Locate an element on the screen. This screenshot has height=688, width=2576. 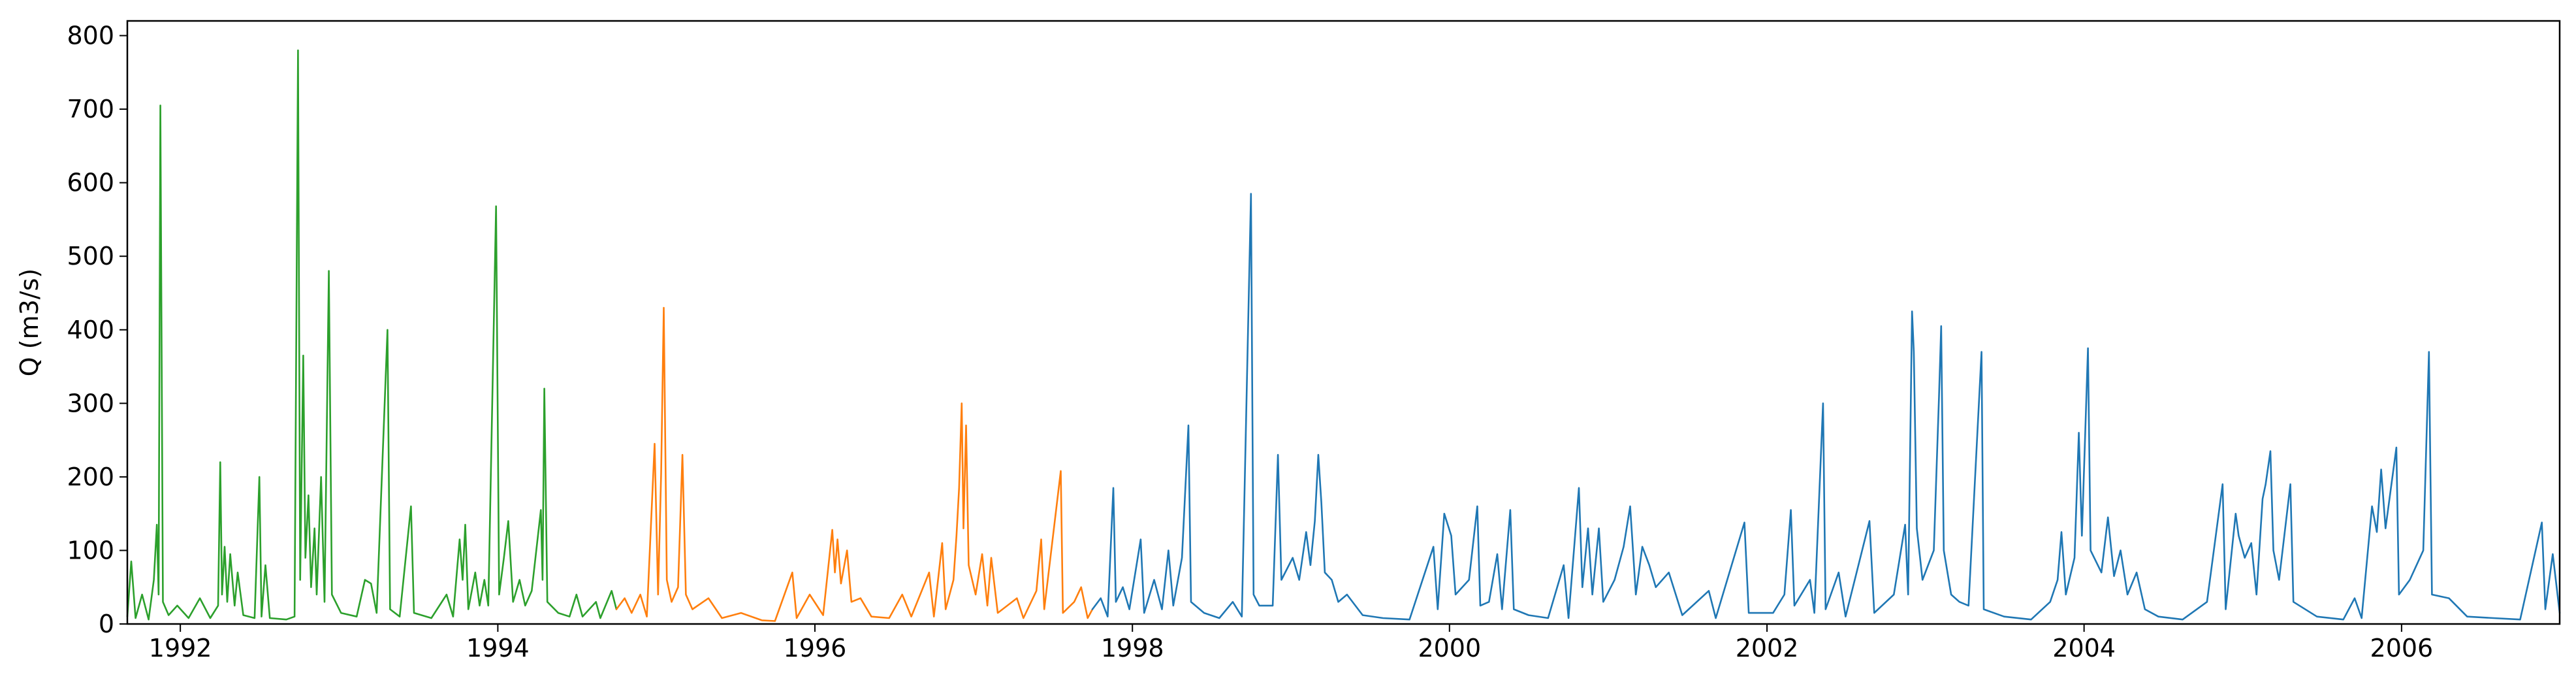
y-axis-title: Q (m3/s) is located at coordinates (30, 322).